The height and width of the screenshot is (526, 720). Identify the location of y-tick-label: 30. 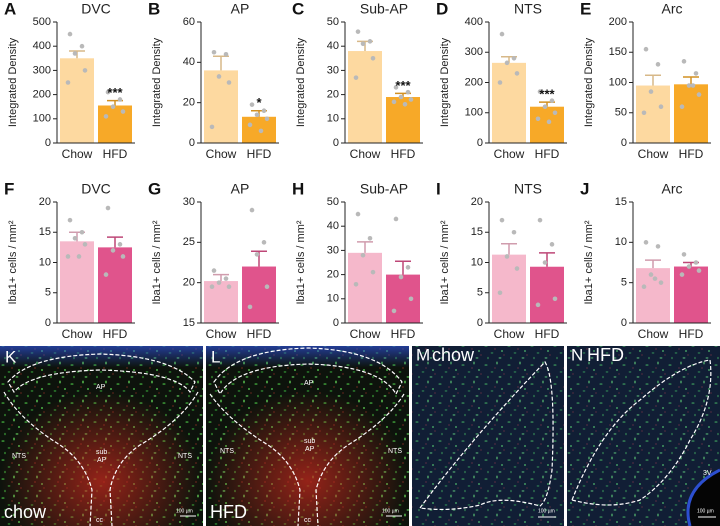
(189, 202).